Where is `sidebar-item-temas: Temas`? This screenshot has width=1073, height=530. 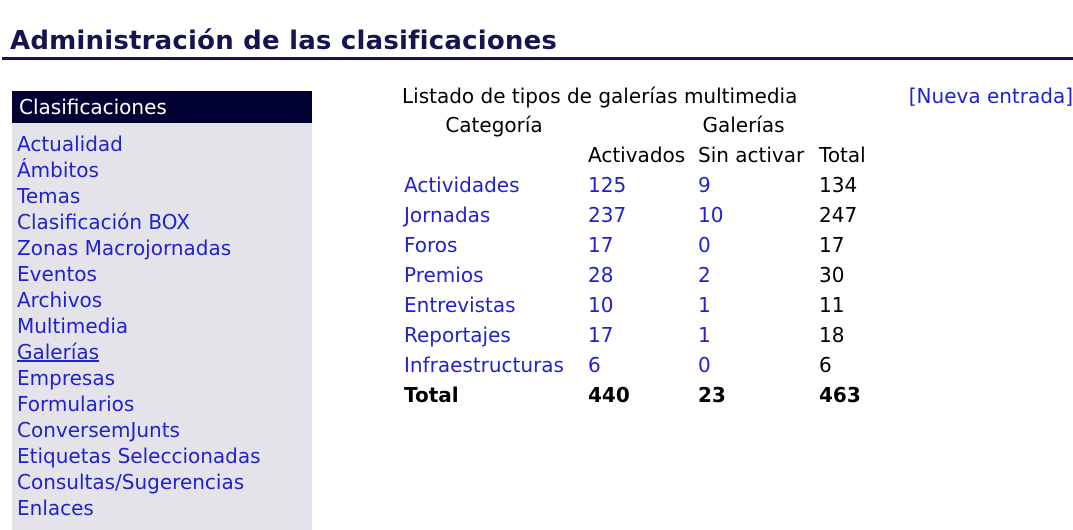 sidebar-item-temas: Temas is located at coordinates (49, 196).